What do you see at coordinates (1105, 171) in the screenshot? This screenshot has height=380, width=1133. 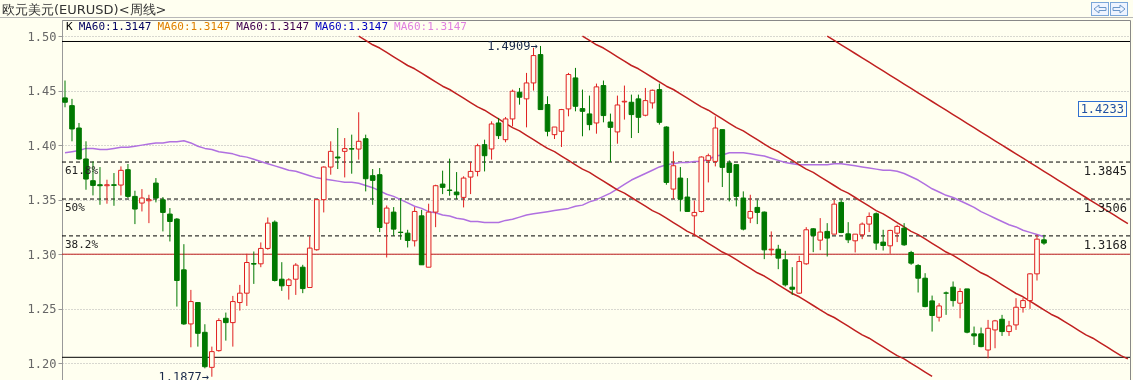 I see `ref-line-label: 1.3845` at bounding box center [1105, 171].